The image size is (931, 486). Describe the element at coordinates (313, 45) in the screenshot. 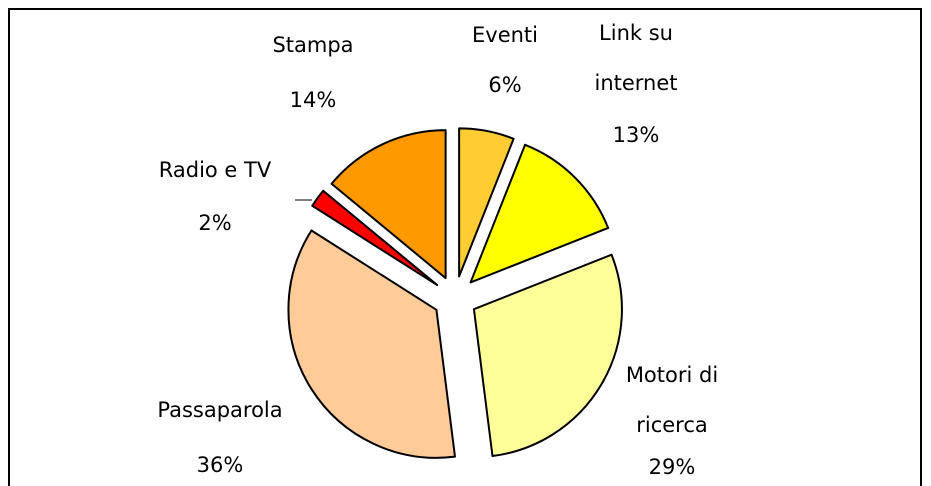

I see `slice-label: Stampa` at that location.